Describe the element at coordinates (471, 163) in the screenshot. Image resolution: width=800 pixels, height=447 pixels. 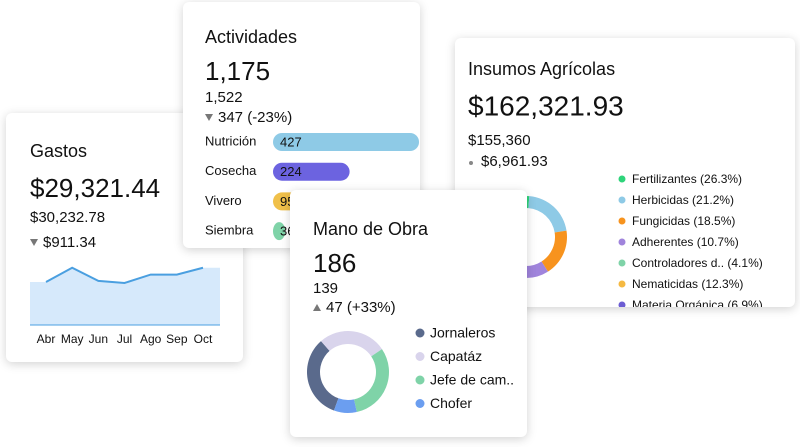
I see `trend-neutral` at that location.